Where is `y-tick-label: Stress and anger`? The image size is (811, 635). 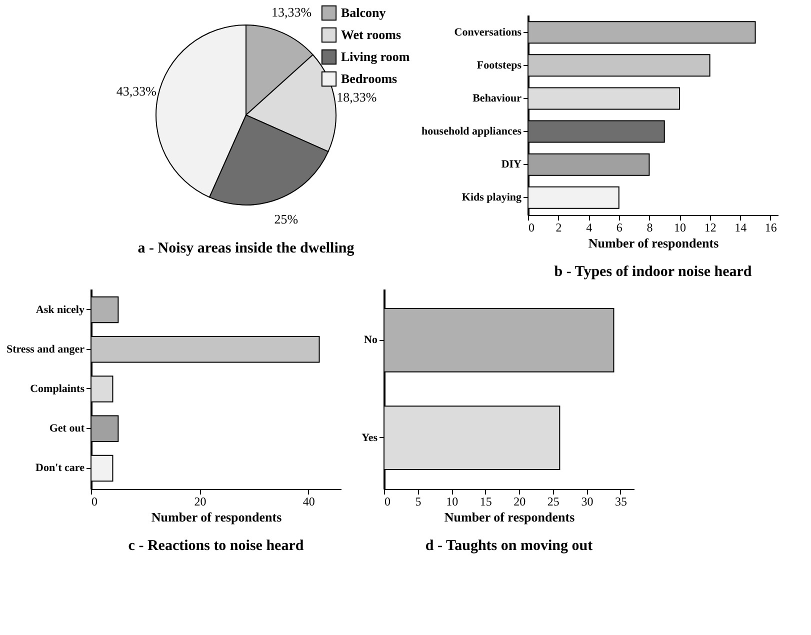 y-tick-label: Stress and anger is located at coordinates (45, 349).